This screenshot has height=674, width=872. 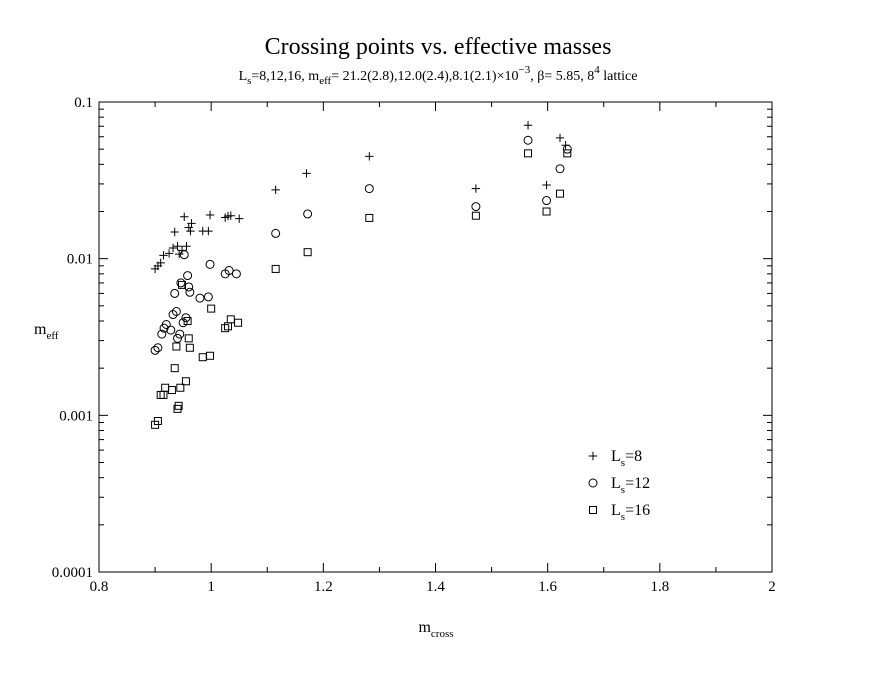 What do you see at coordinates (211, 587) in the screenshot?
I see `x-tick-label: 1` at bounding box center [211, 587].